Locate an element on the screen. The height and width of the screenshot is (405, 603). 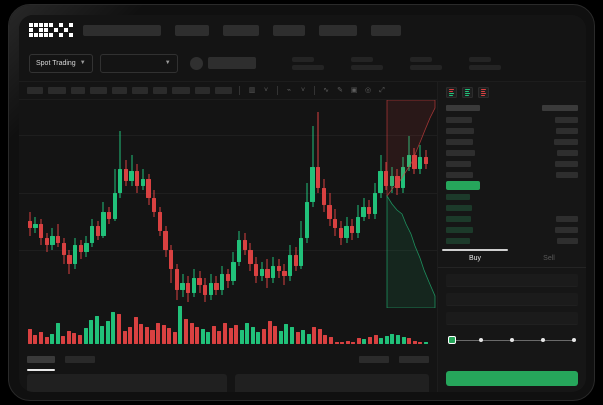
amount-percent-slider is located at coordinates (512, 340).